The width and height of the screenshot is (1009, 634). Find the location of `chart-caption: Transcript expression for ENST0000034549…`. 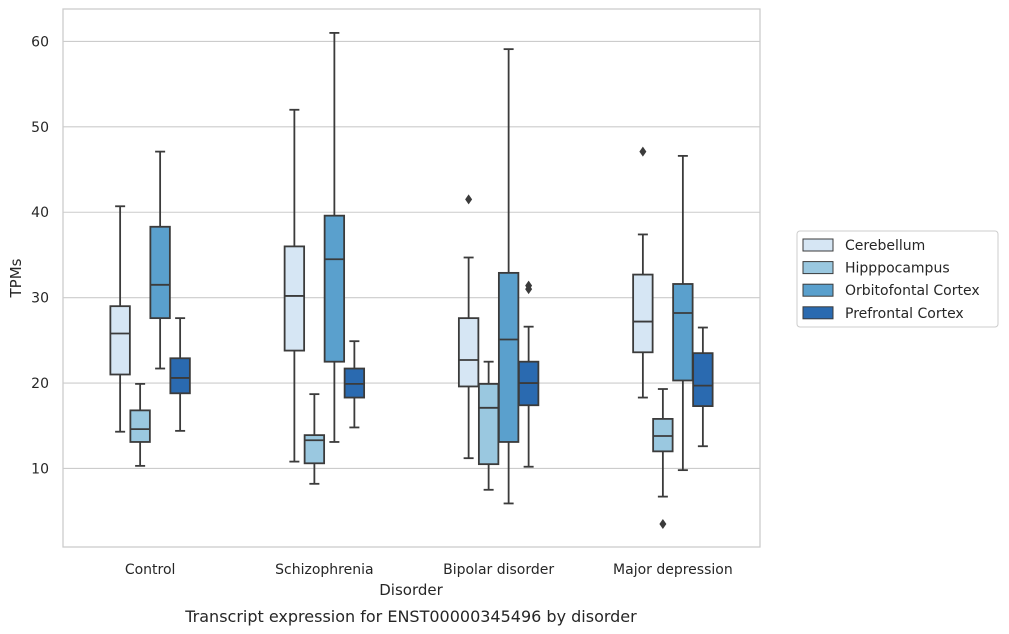

chart-caption: Transcript expression for ENST0000034549… is located at coordinates (410, 616).